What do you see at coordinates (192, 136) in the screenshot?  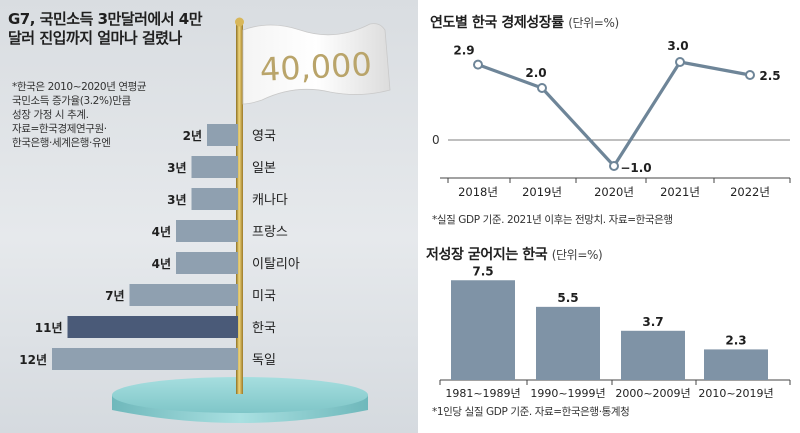 I see `g7-bar-value: 2년` at bounding box center [192, 136].